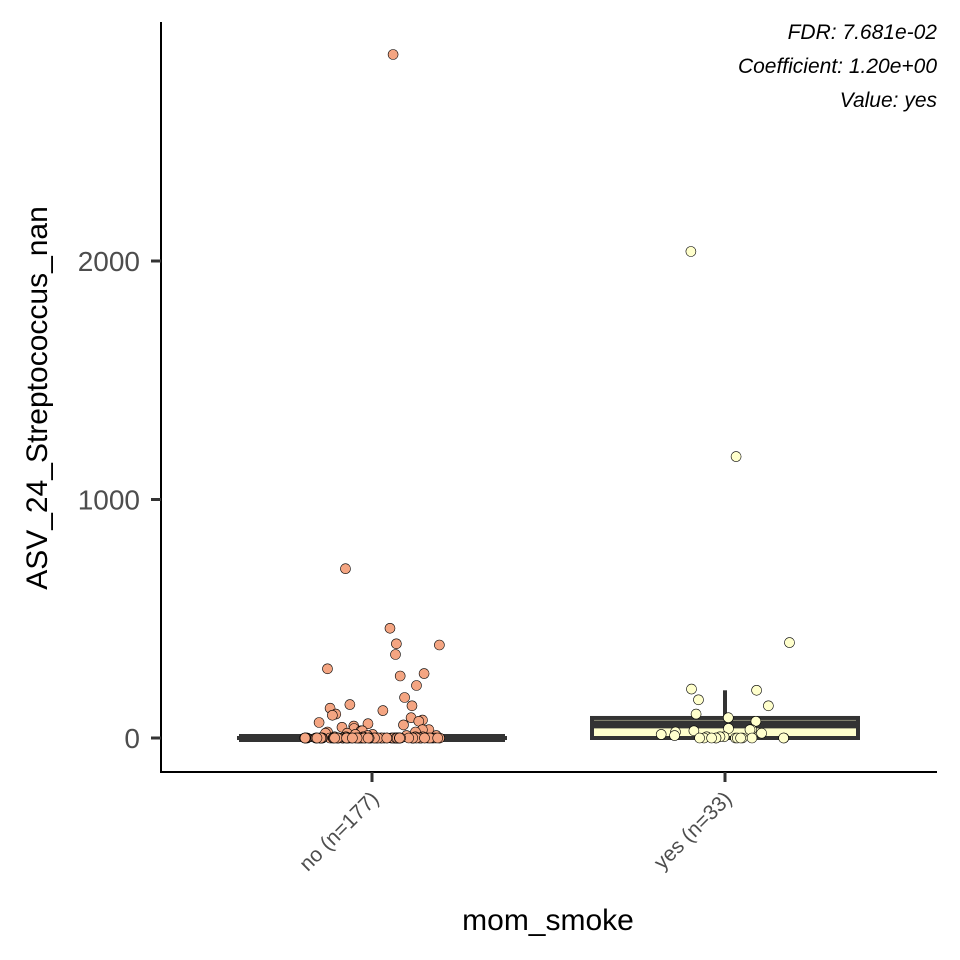  Describe the element at coordinates (889, 100) in the screenshot. I see `annotation-value: Value: yes` at that location.